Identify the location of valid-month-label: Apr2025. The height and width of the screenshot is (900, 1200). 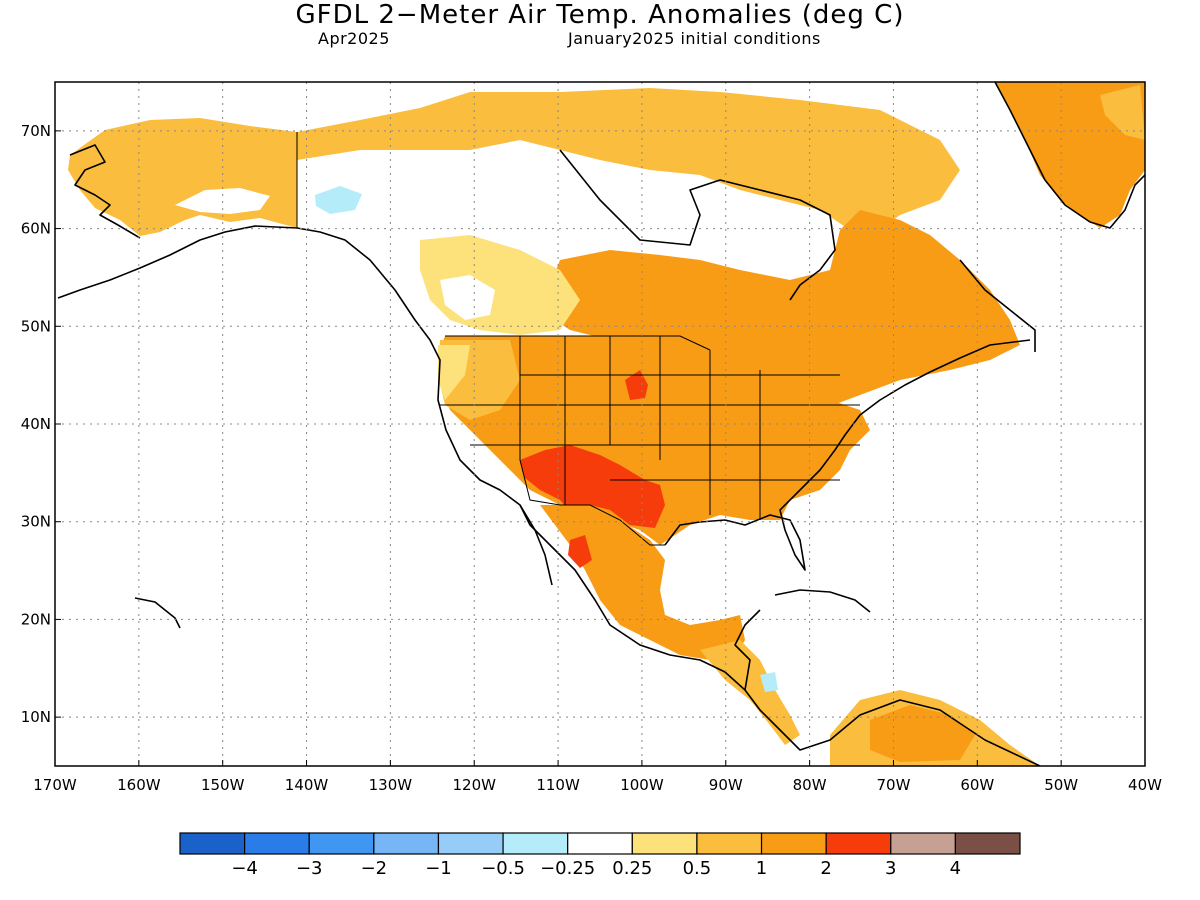
(354, 38).